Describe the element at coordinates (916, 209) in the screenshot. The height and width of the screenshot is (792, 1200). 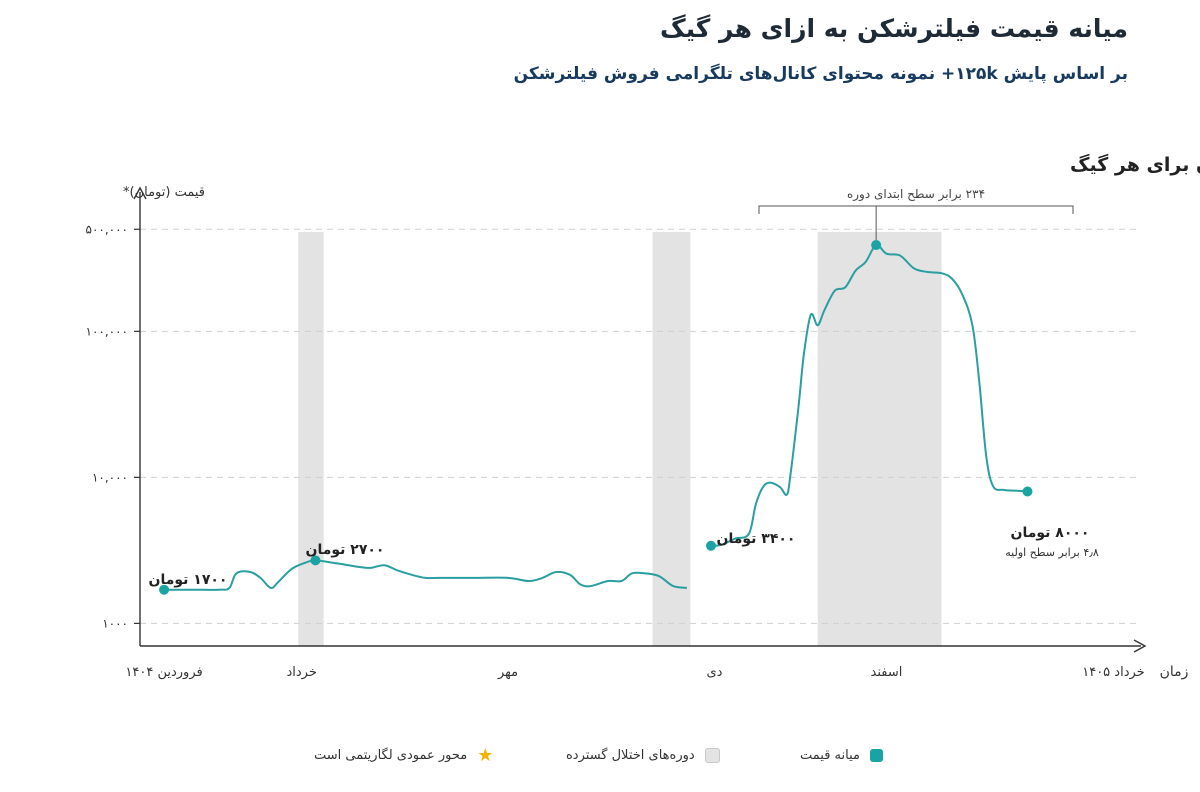
I see `peak-bracket` at that location.